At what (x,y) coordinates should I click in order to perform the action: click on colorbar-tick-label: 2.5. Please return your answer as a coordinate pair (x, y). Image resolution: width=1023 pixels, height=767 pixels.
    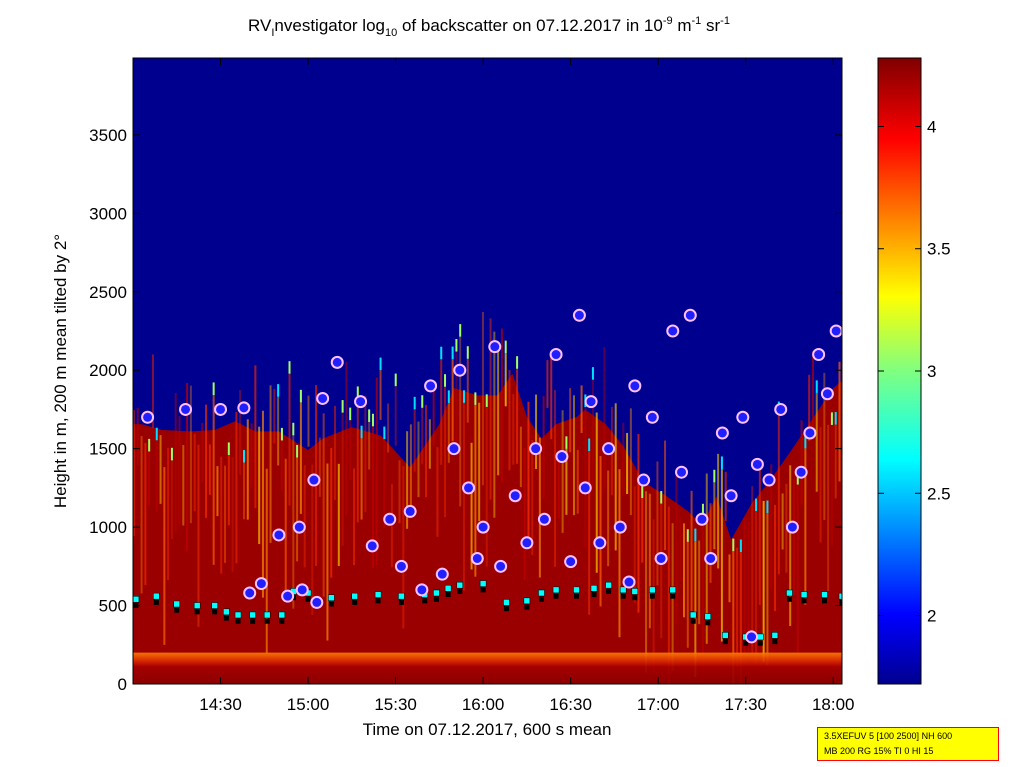
    Looking at the image, I should click on (939, 493).